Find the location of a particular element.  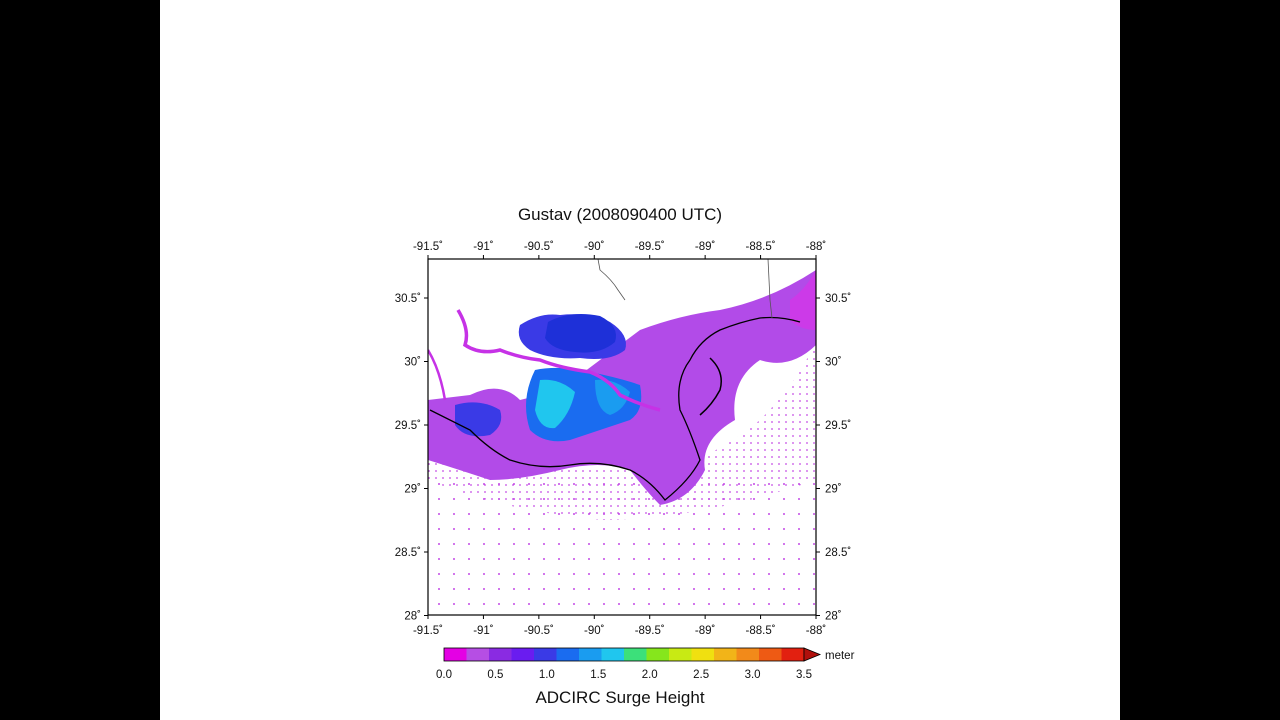

state-border-ms-al is located at coordinates (770, 289).